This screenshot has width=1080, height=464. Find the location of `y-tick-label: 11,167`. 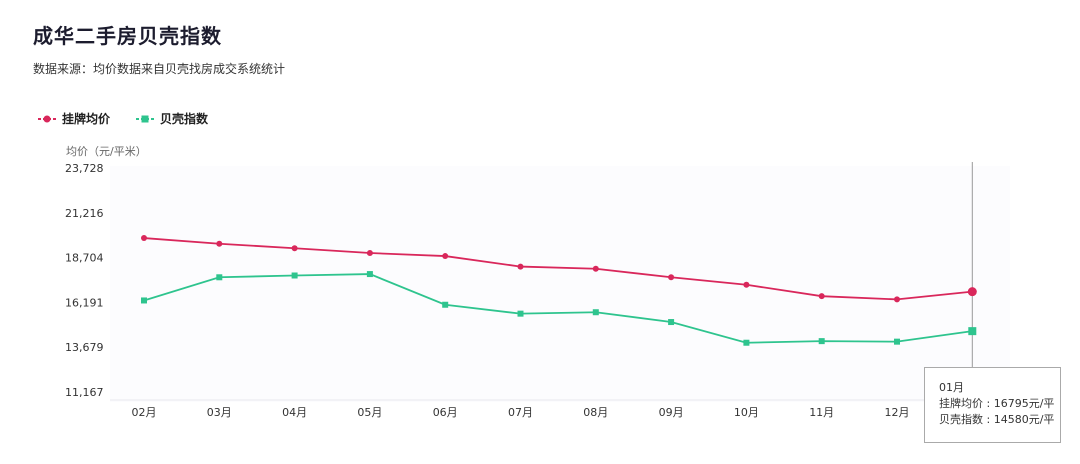

y-tick-label: 11,167 is located at coordinates (84, 392).